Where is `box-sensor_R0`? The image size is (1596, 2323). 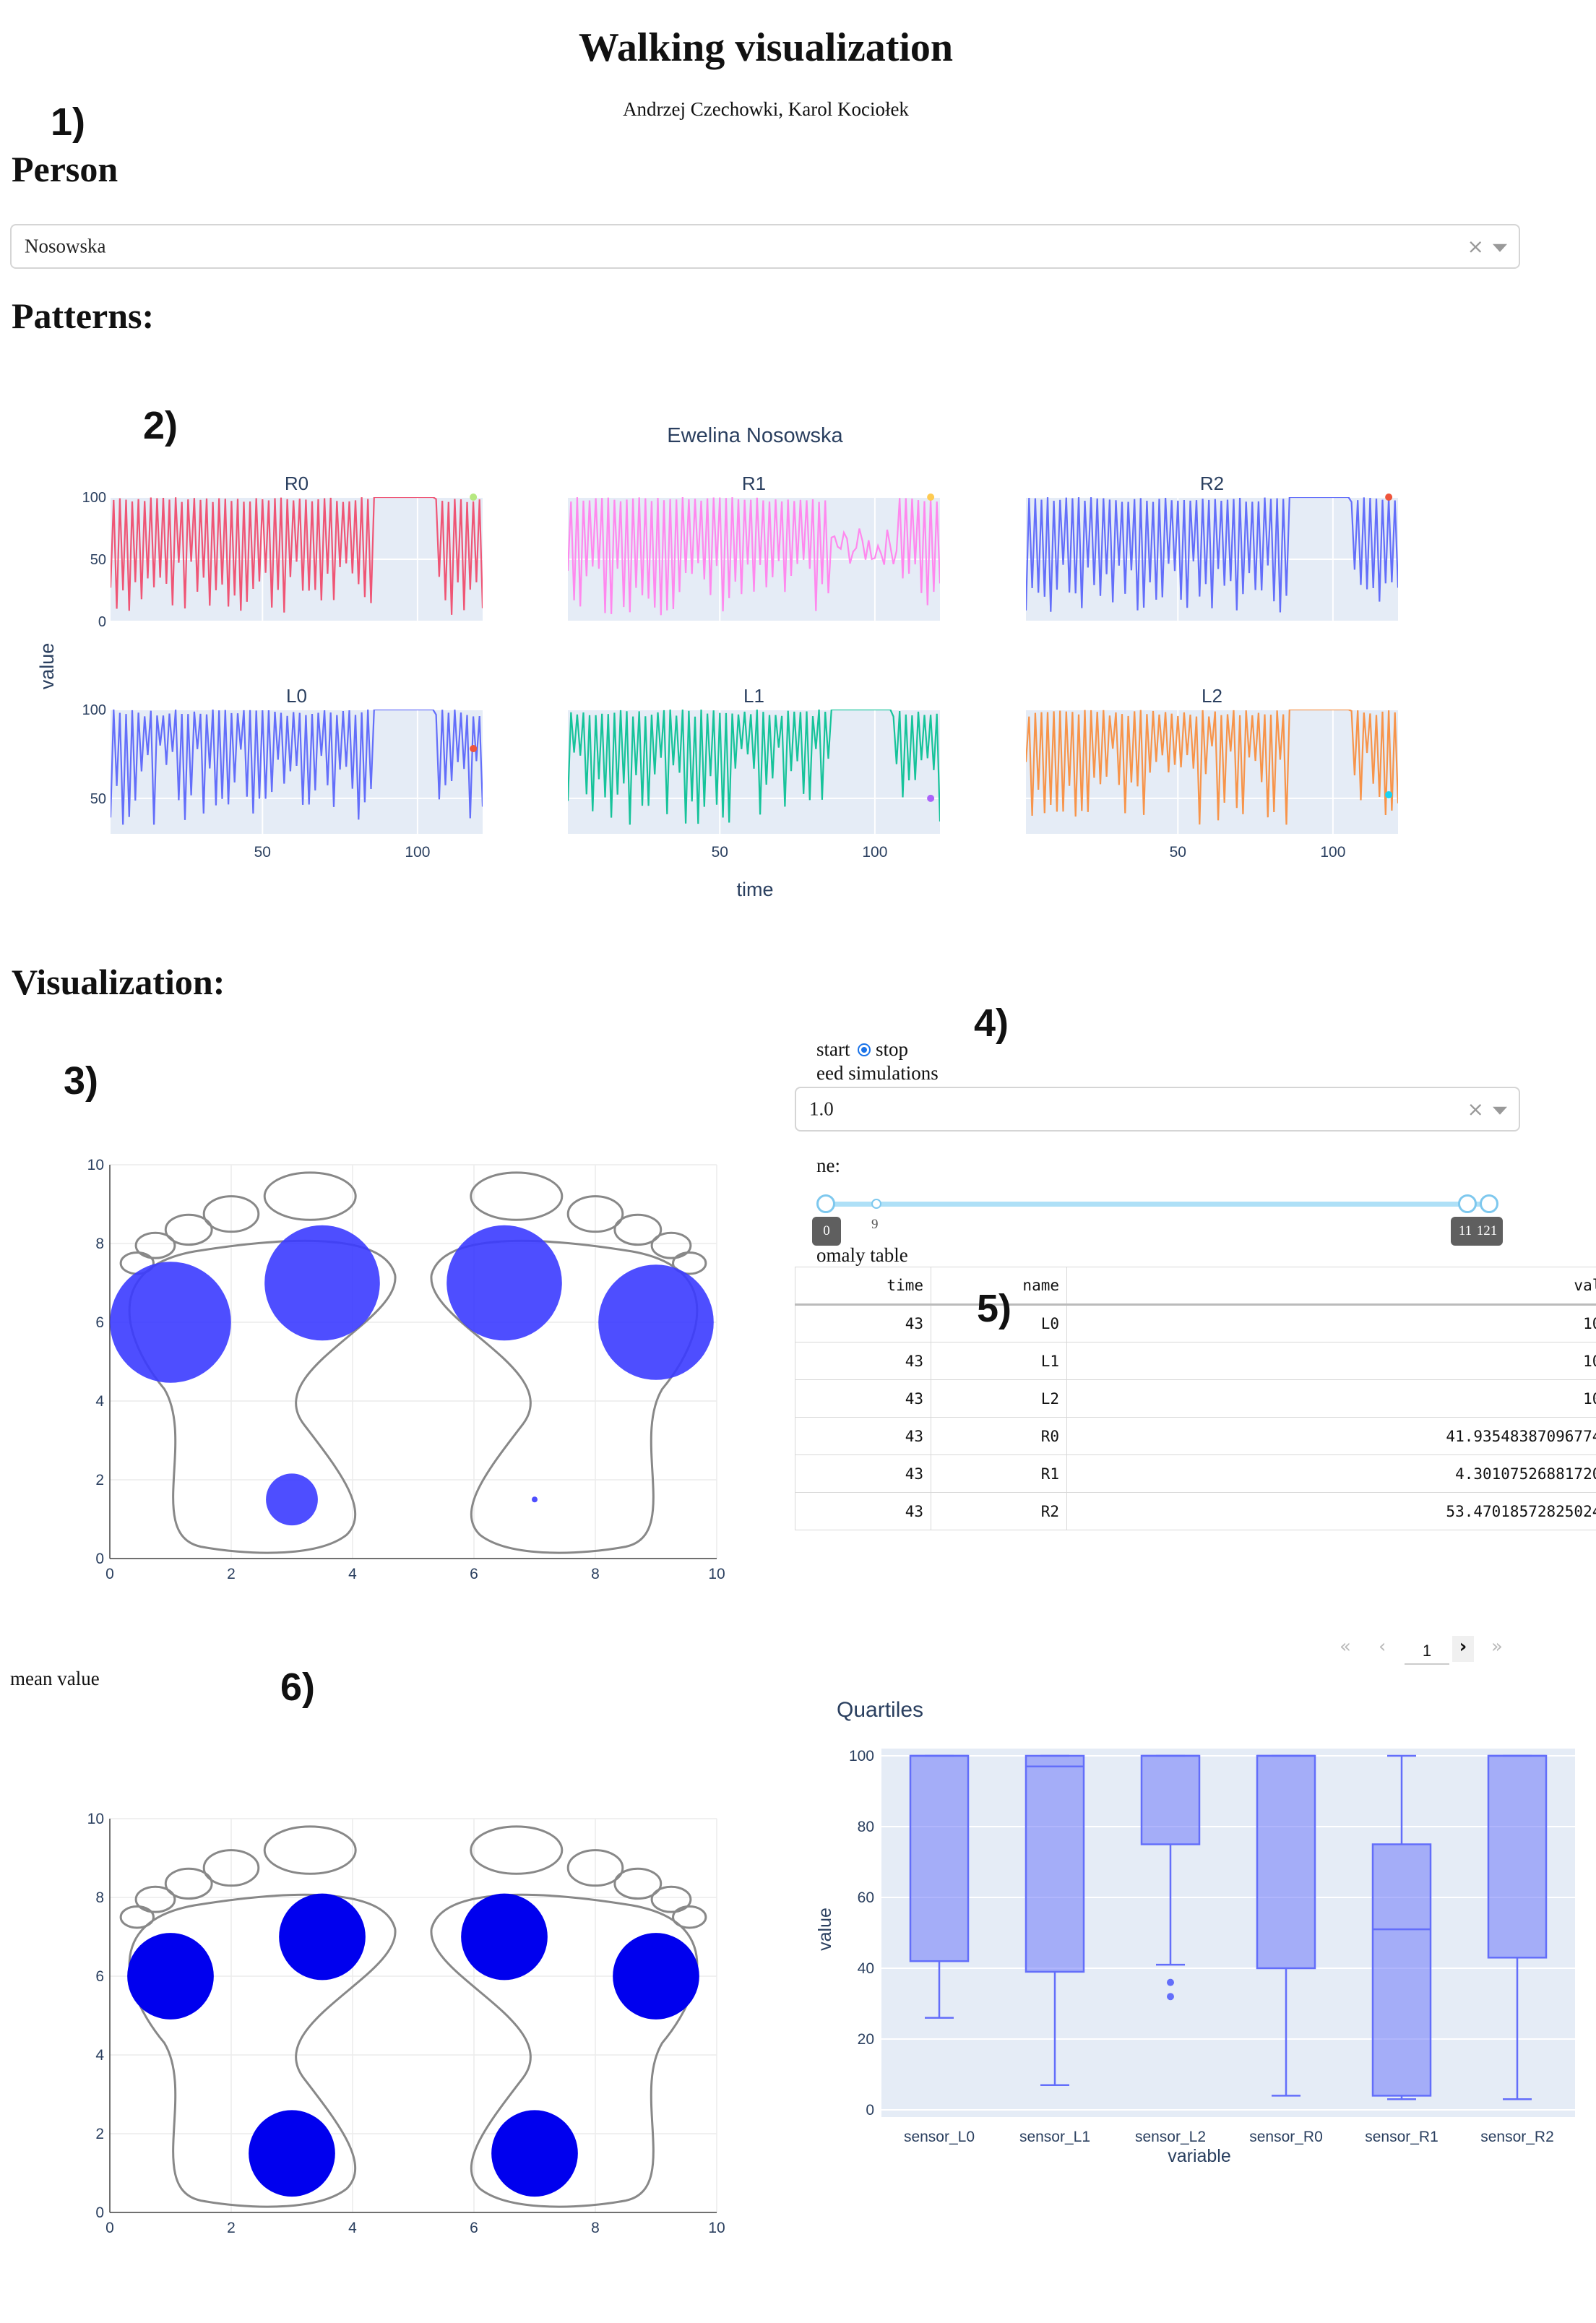
box-sensor_R0 is located at coordinates (1286, 1925).